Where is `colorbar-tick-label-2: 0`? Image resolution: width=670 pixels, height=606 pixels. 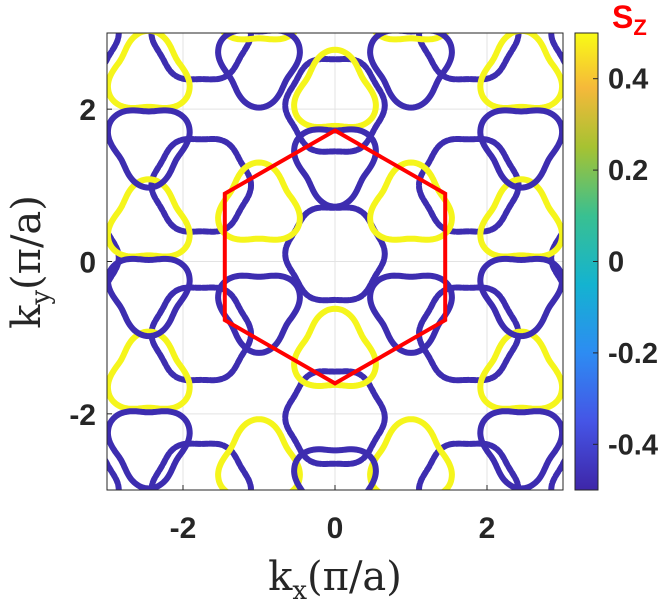 colorbar-tick-label-2: 0 is located at coordinates (616, 263).